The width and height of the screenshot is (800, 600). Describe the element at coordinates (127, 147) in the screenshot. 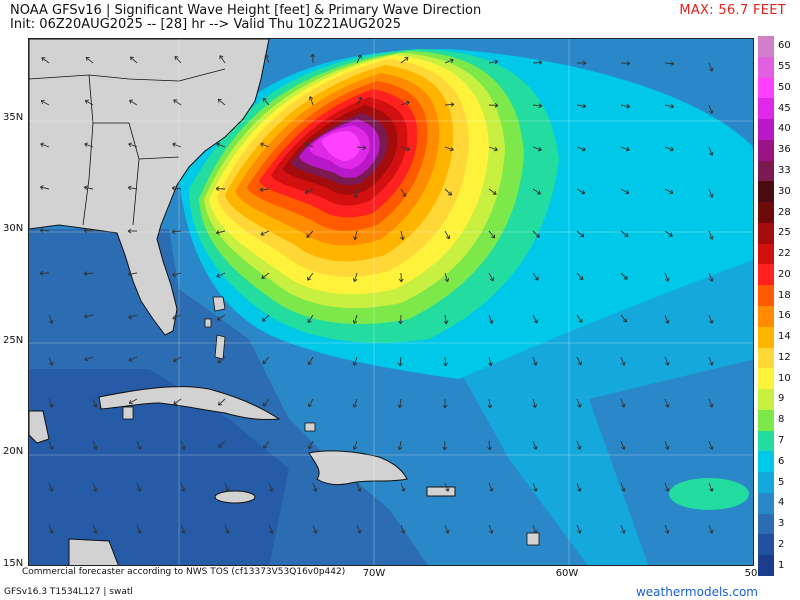

I see `state-borders` at that location.